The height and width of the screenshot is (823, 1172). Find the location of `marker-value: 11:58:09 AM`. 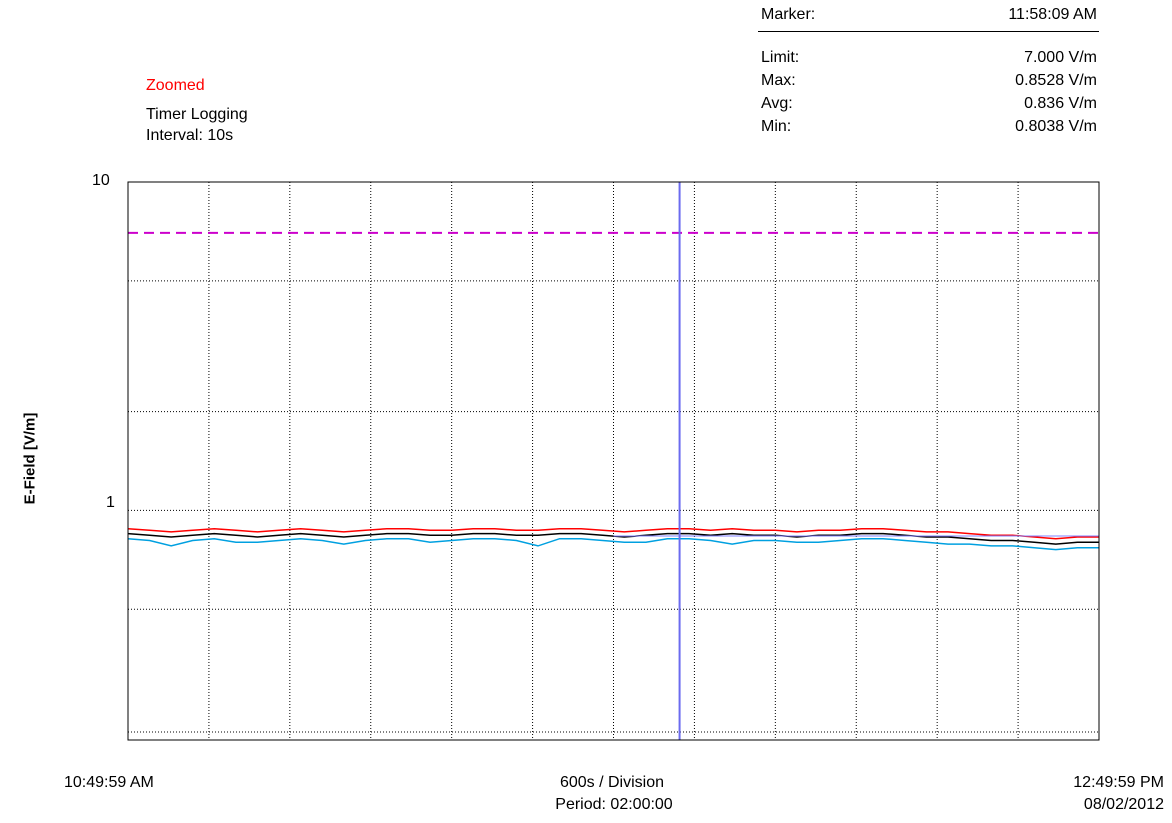

marker-value: 11:58:09 AM is located at coordinates (1052, 14).